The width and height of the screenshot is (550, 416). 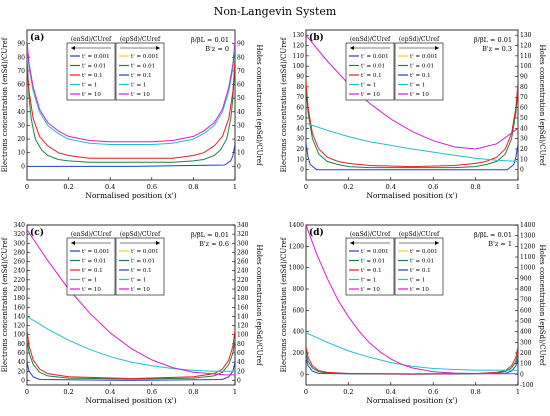 What do you see at coordinates (21, 85) in the screenshot?
I see `y-tick-label: 60` at bounding box center [21, 85].